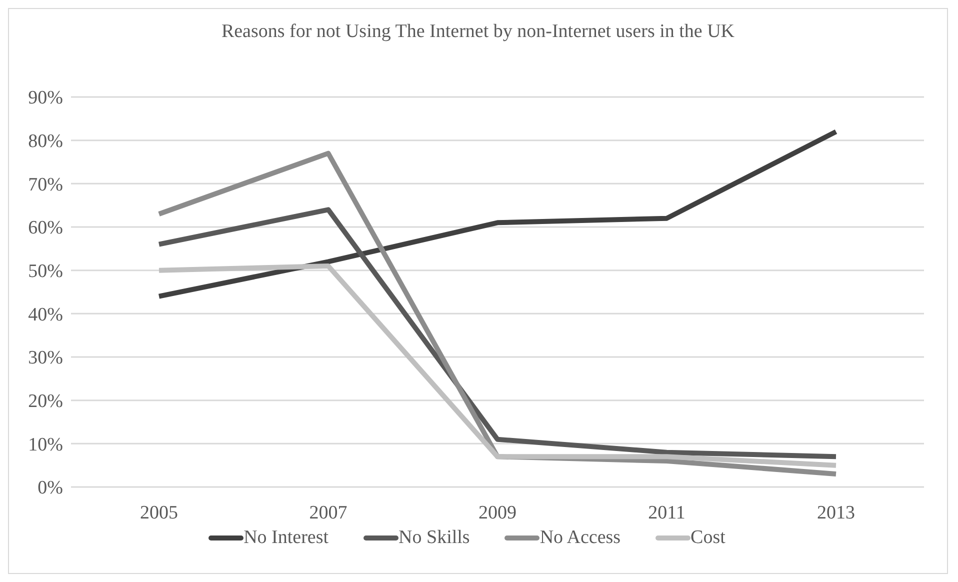  I want to click on legend-label: No Access, so click(580, 538).